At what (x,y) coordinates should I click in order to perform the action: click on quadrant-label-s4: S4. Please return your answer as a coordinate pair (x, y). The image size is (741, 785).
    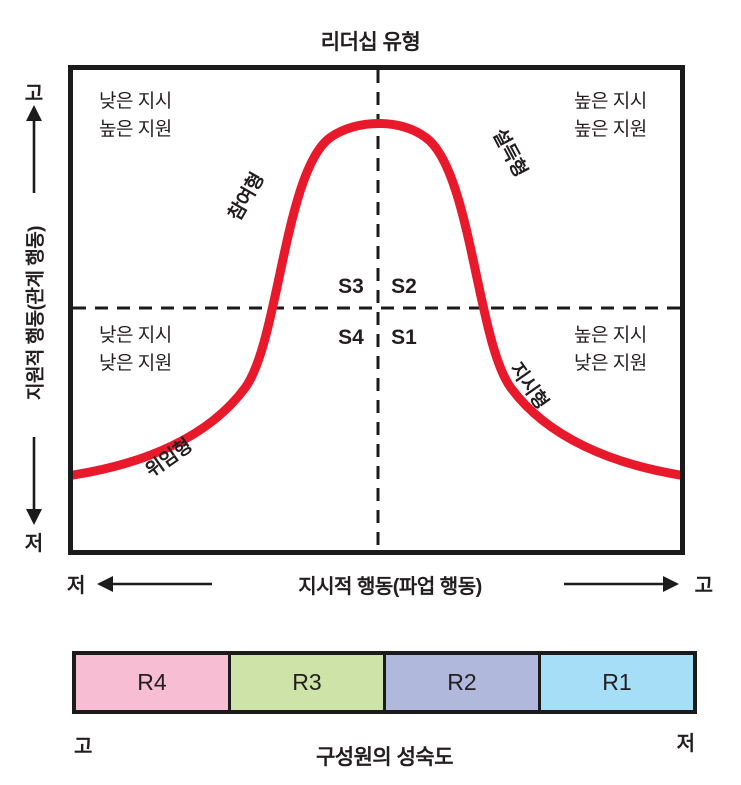
    Looking at the image, I should click on (351, 337).